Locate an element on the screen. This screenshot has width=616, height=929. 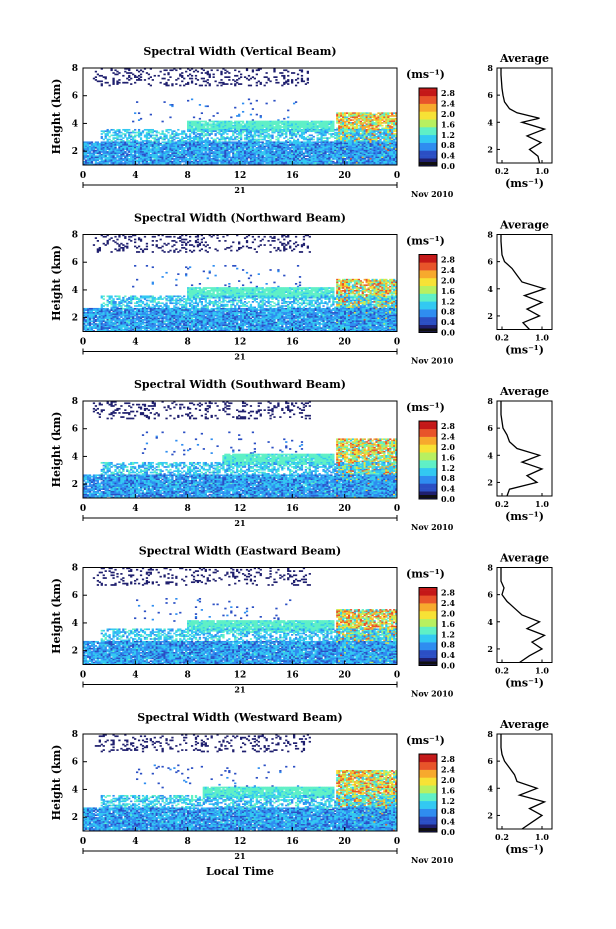
heatmap-title: Spectral Width (Vertical Beam) is located at coordinates (239, 51).